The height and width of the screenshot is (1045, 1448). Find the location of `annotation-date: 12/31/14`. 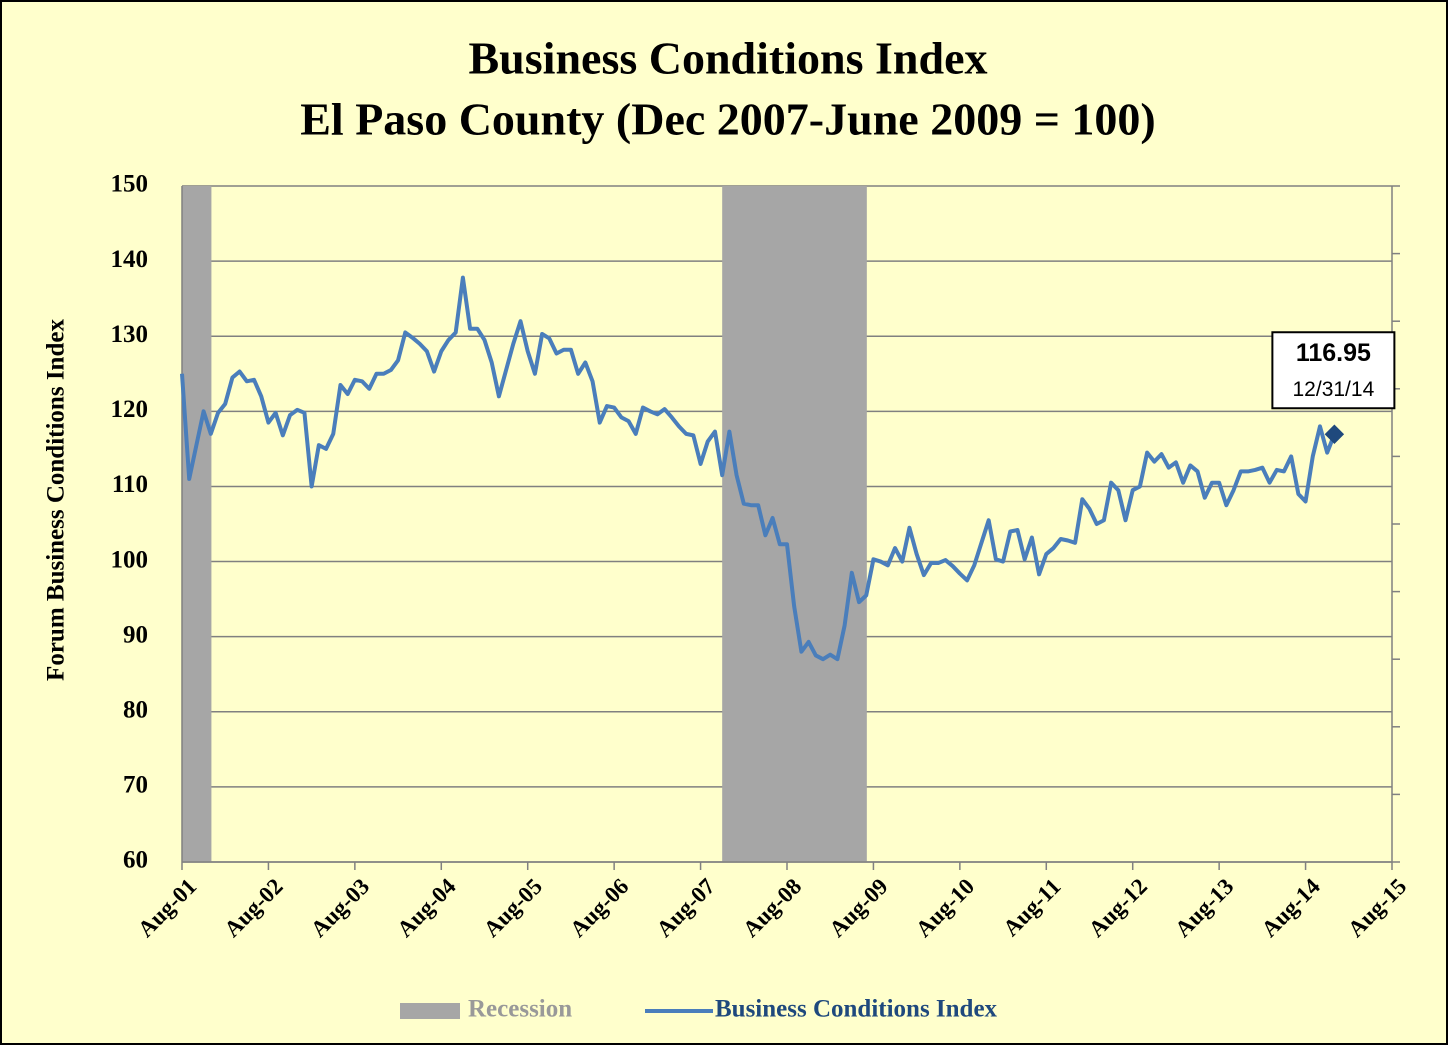

annotation-date: 12/31/14 is located at coordinates (1334, 389).